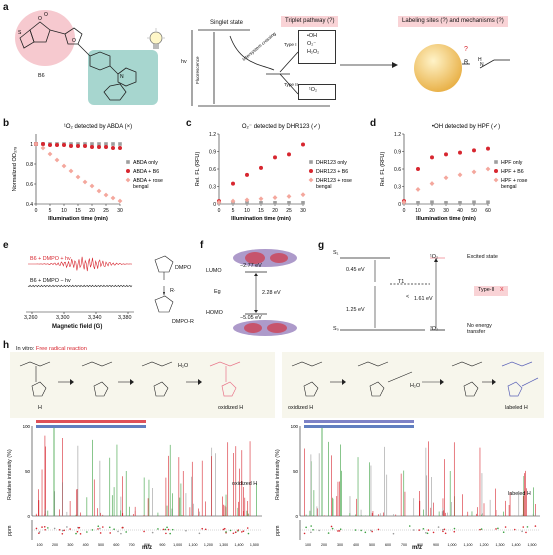 Image resolution: width=553 pixels, height=555 pixels. I want to click on panel-label-h: h, so click(6, 345).